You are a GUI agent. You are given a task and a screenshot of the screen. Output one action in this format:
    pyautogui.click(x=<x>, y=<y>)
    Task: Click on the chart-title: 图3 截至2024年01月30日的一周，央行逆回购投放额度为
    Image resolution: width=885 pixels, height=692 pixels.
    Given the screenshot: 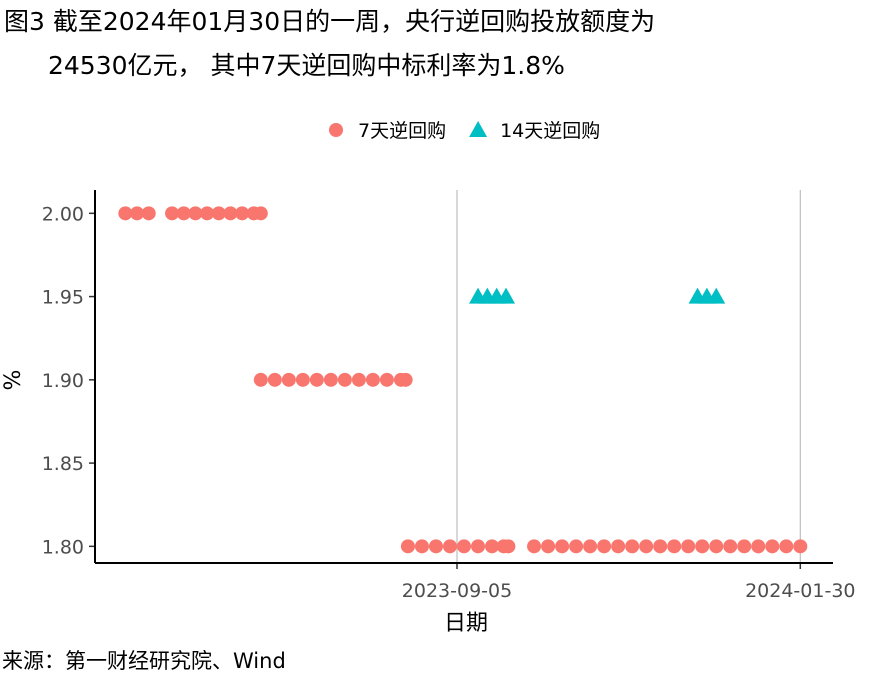 What is the action you would take?
    pyautogui.click(x=329, y=21)
    